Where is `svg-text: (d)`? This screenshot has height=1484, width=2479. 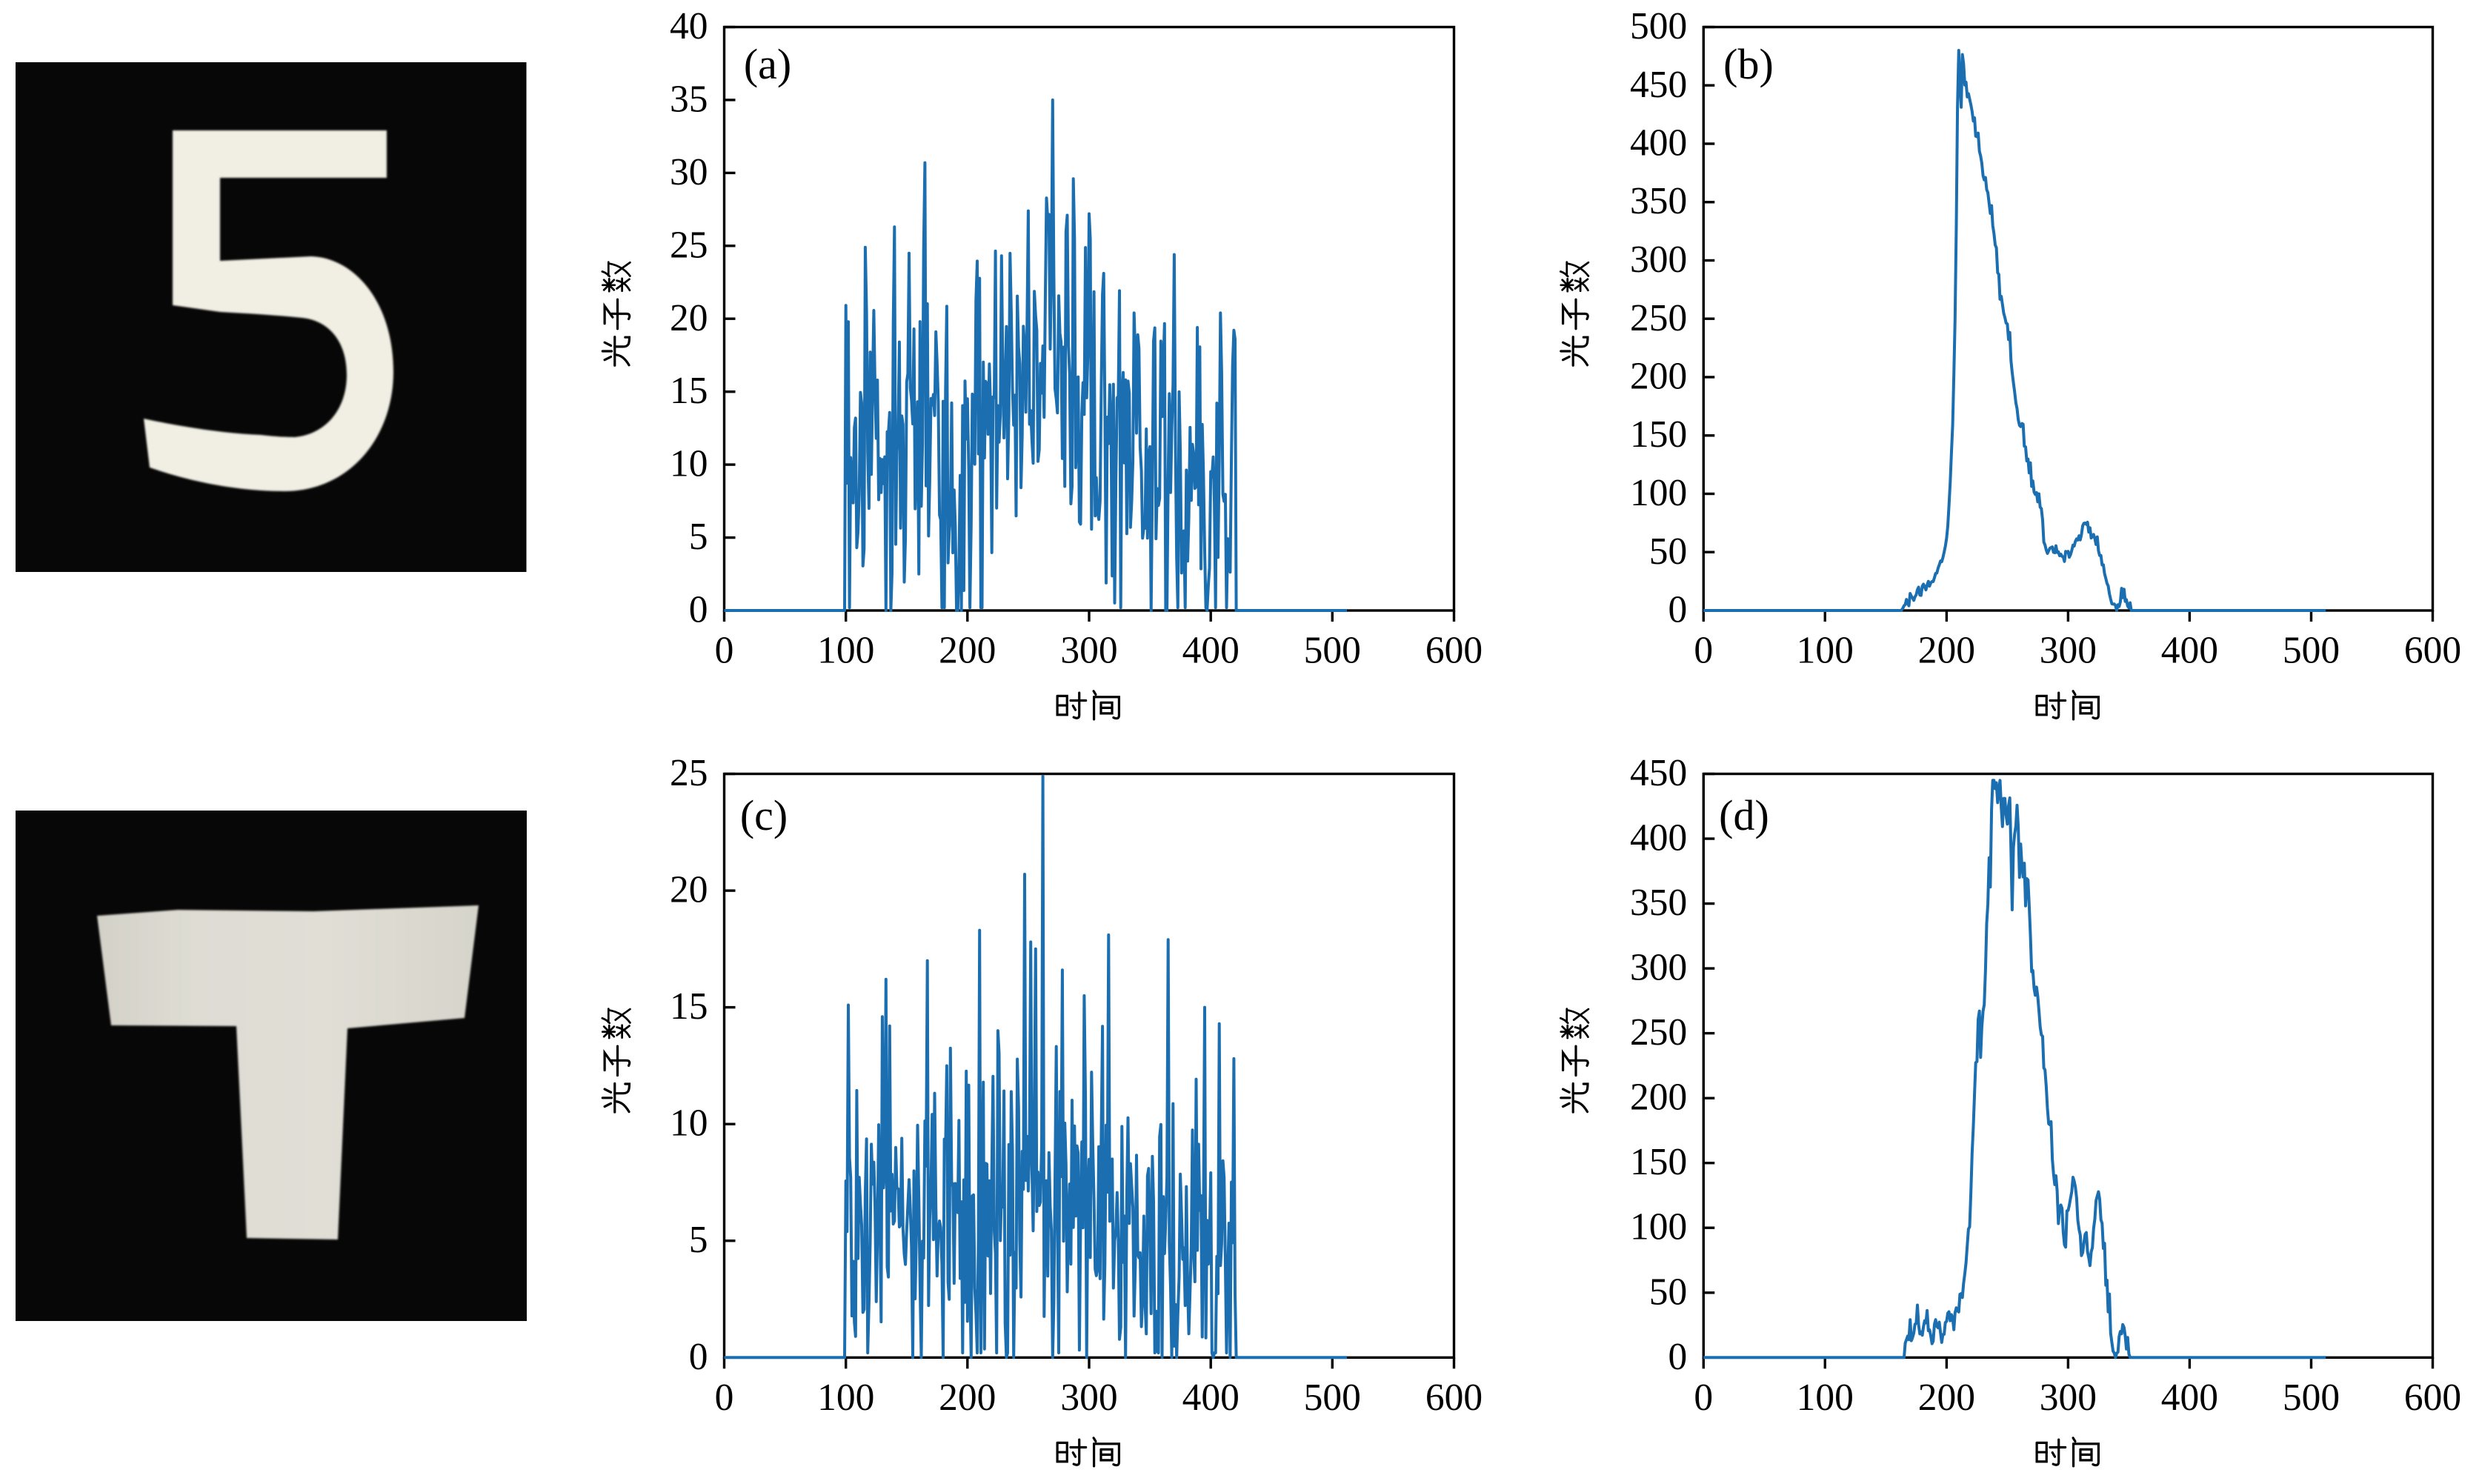
svg-text: (d) is located at coordinates (1744, 815).